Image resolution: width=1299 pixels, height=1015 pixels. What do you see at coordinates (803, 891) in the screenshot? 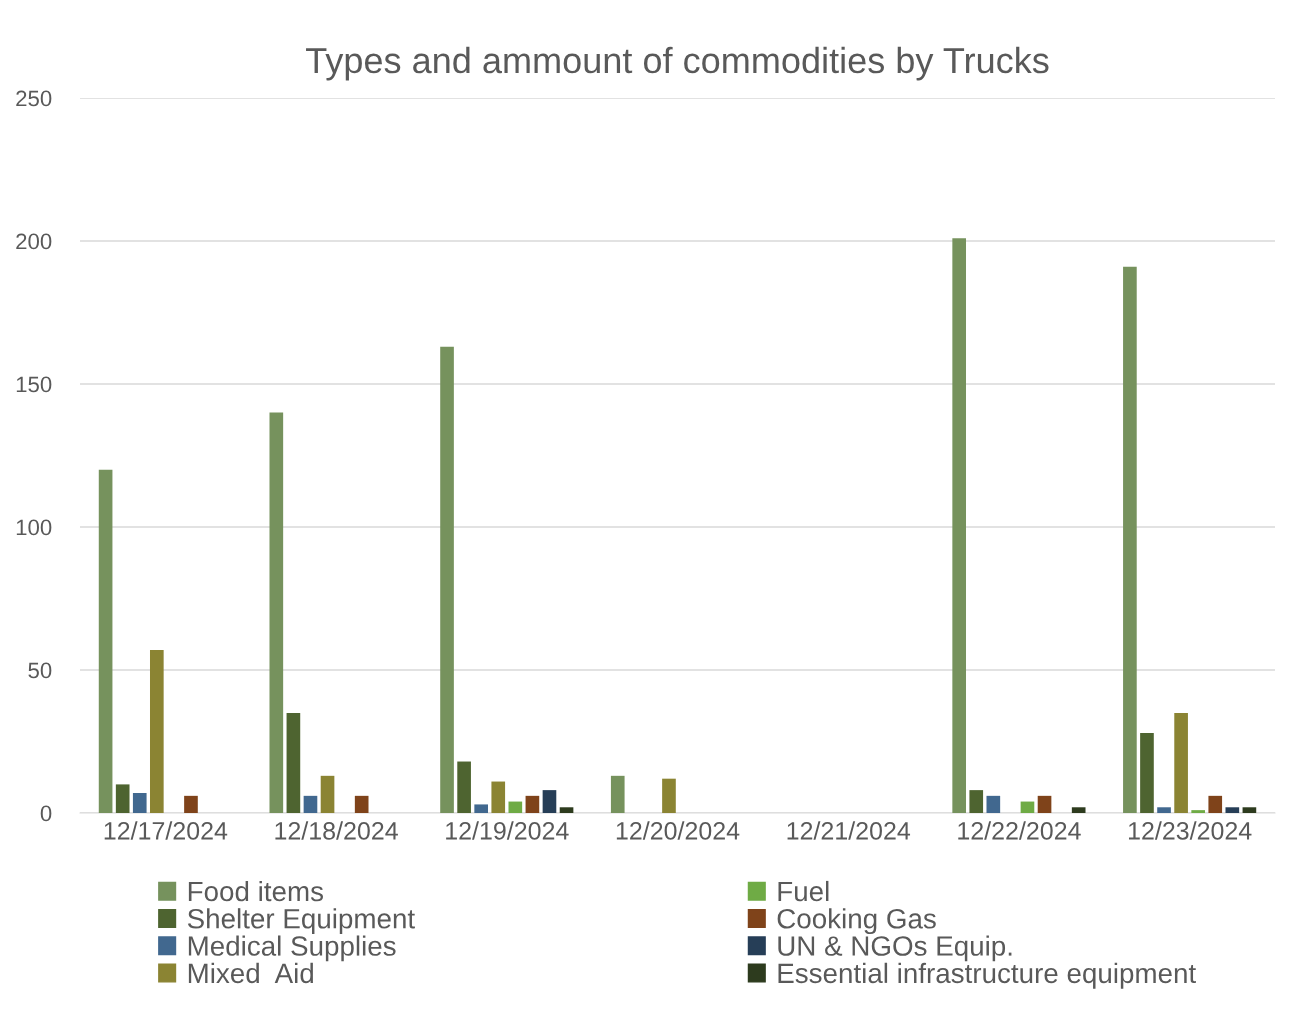
I see `legend-label: Fuel` at bounding box center [803, 891].